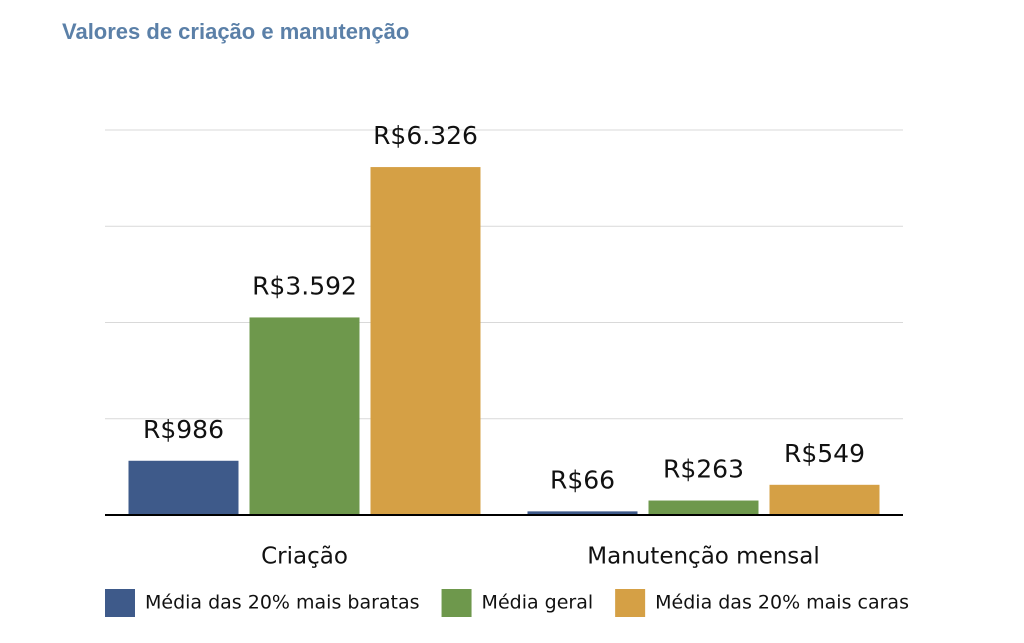  What do you see at coordinates (582, 479) in the screenshot?
I see `value-label: R$66` at bounding box center [582, 479].